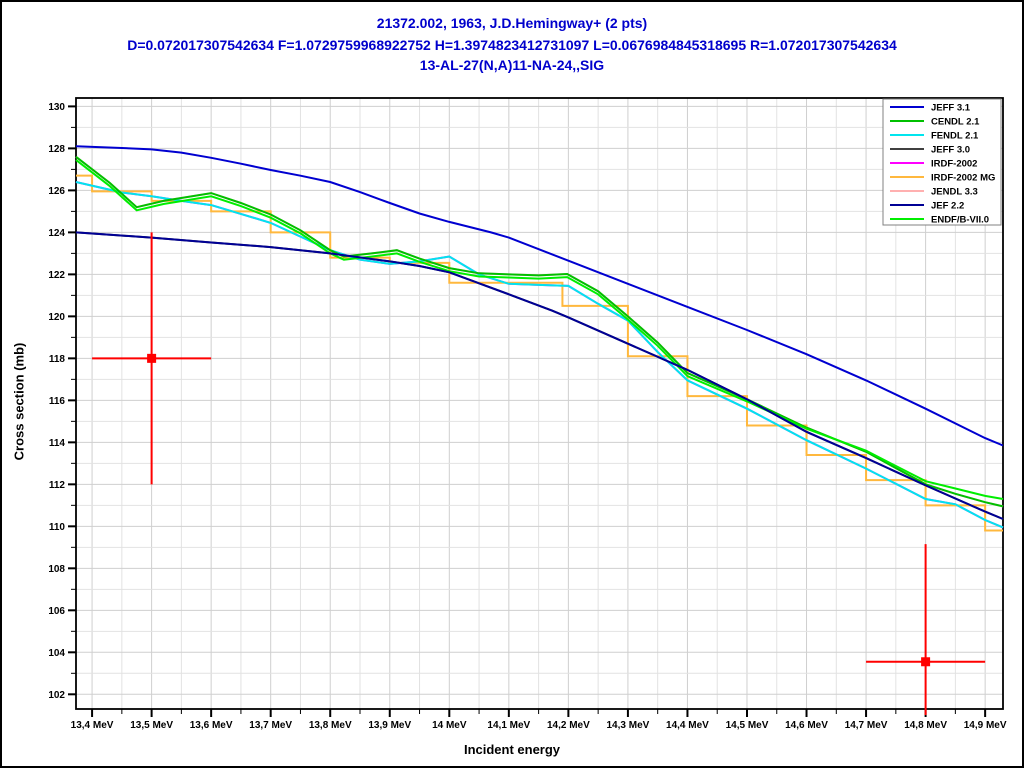 The image size is (1024, 770). Describe the element at coordinates (963, 178) in the screenshot. I see `legend-label: IRDF-2002 MG` at that location.